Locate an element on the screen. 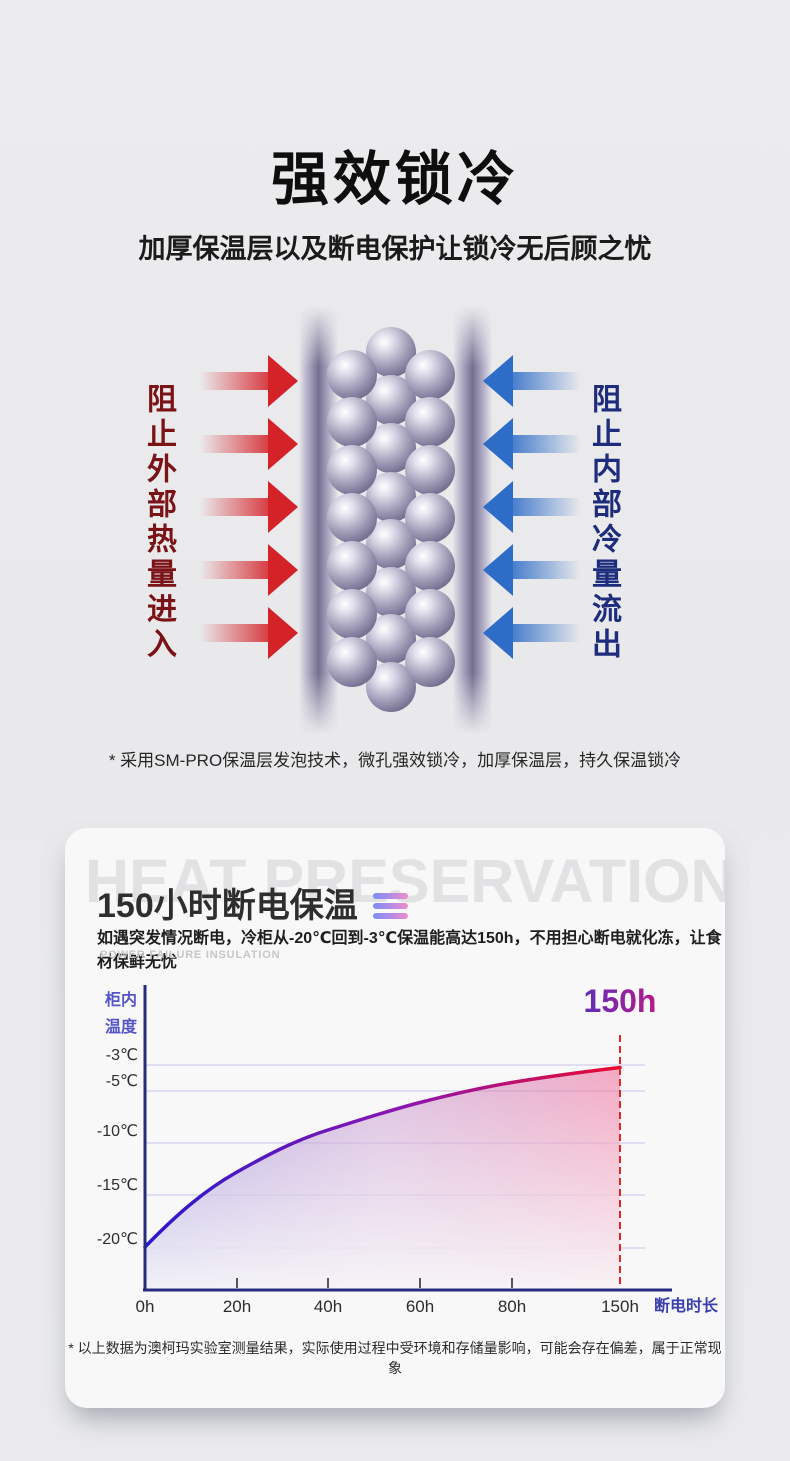 The width and height of the screenshot is (790, 1461). curve-area-fade is located at coordinates (382, 1177).